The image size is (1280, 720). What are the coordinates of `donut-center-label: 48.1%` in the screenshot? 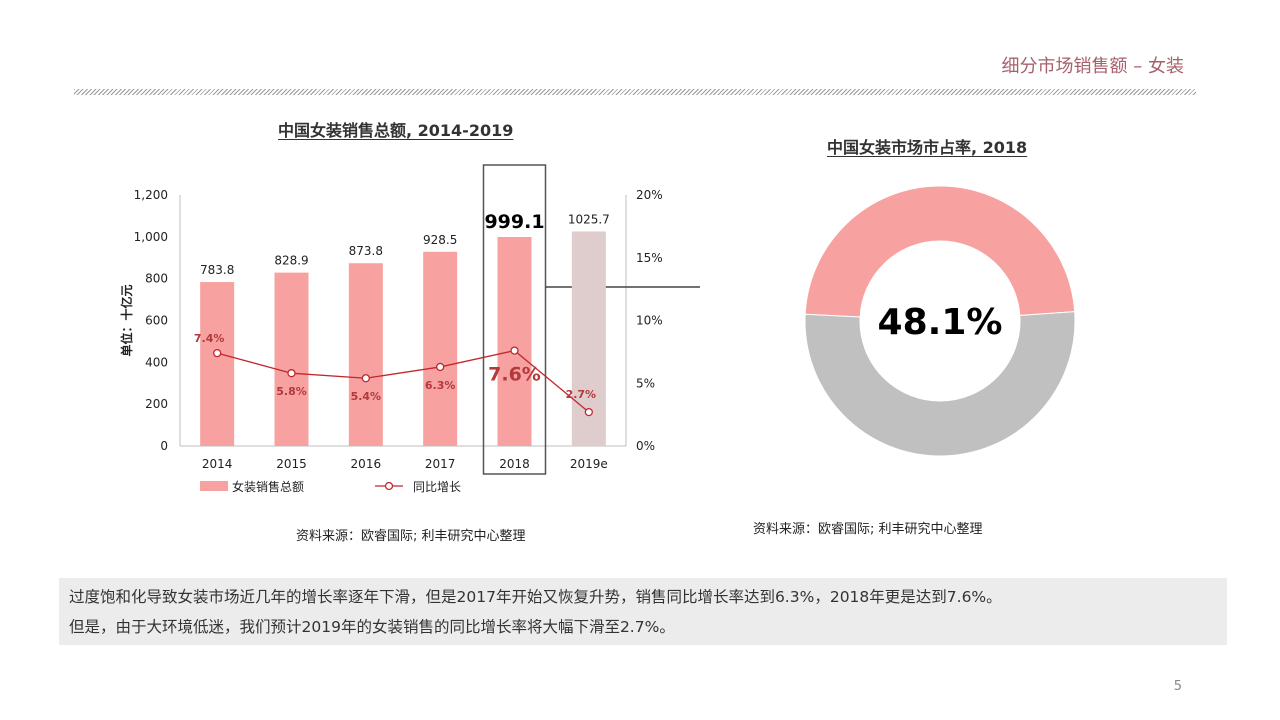 It's located at (940, 322).